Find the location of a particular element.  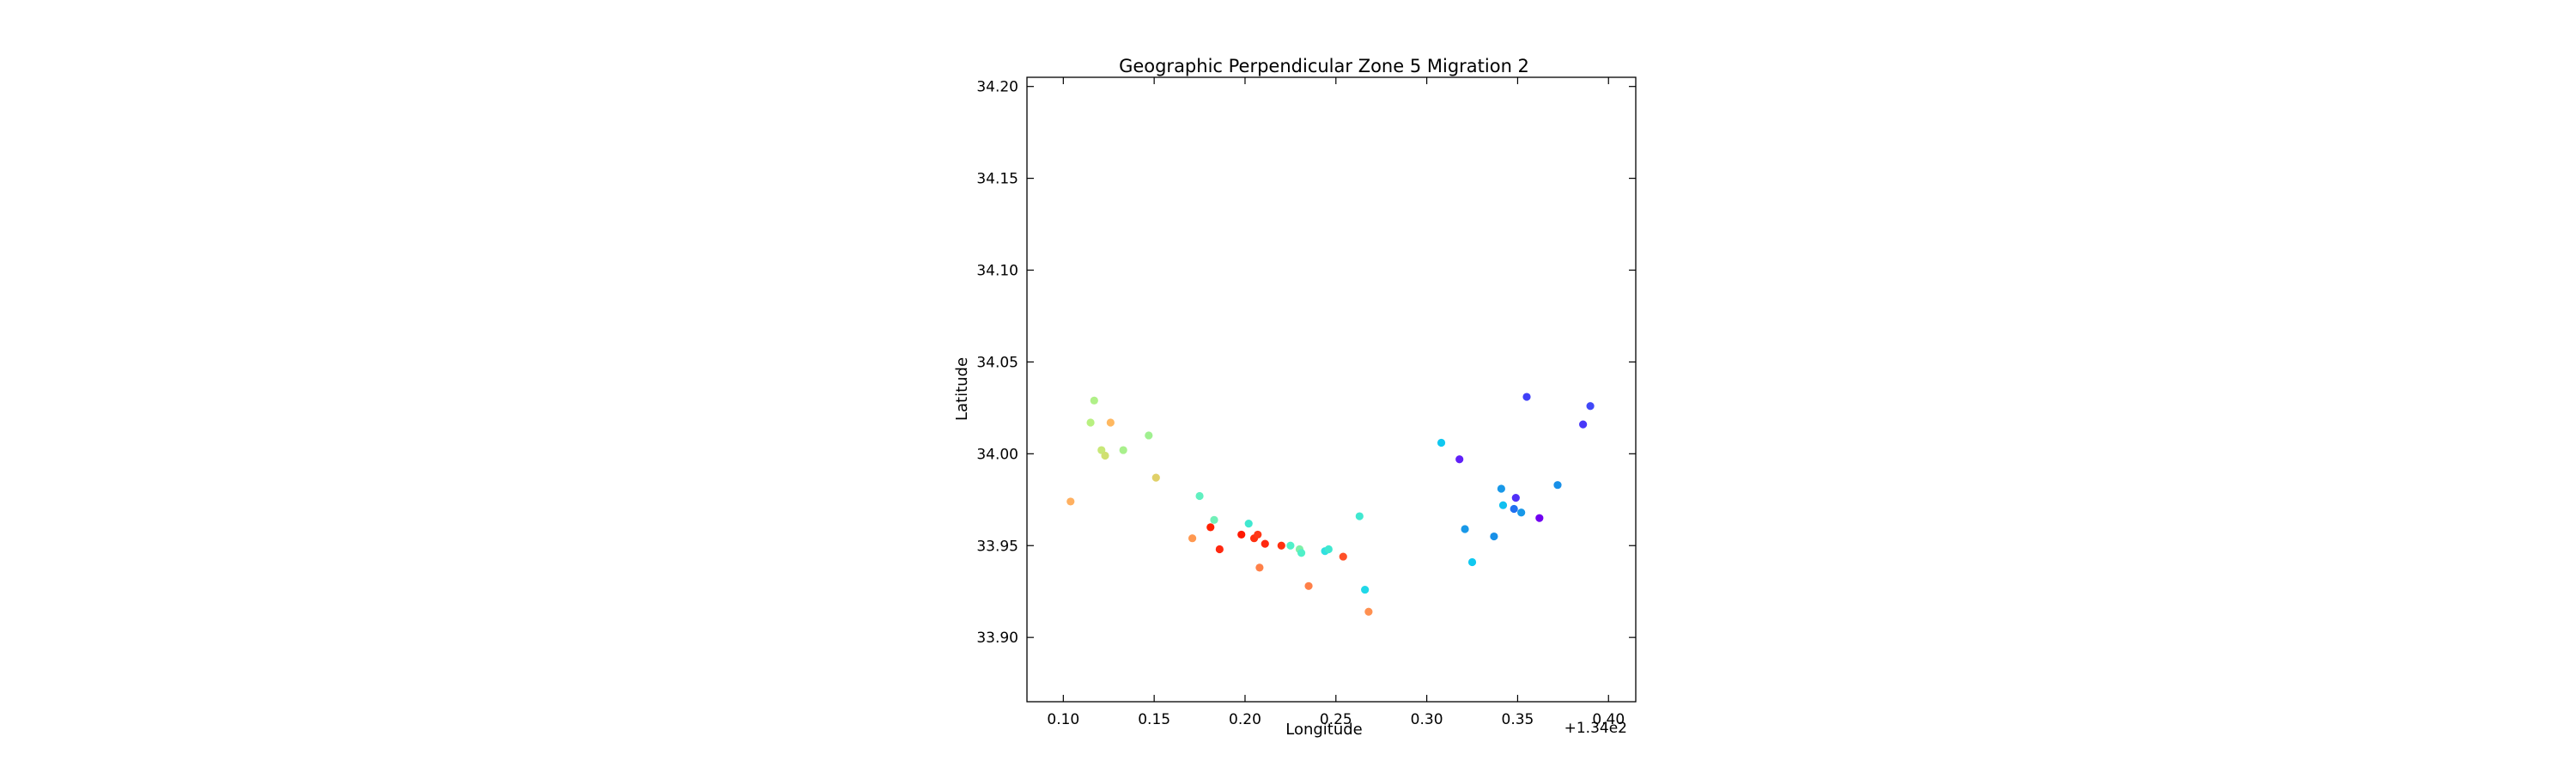

x-tick-label: 0.25 is located at coordinates (1336, 719).